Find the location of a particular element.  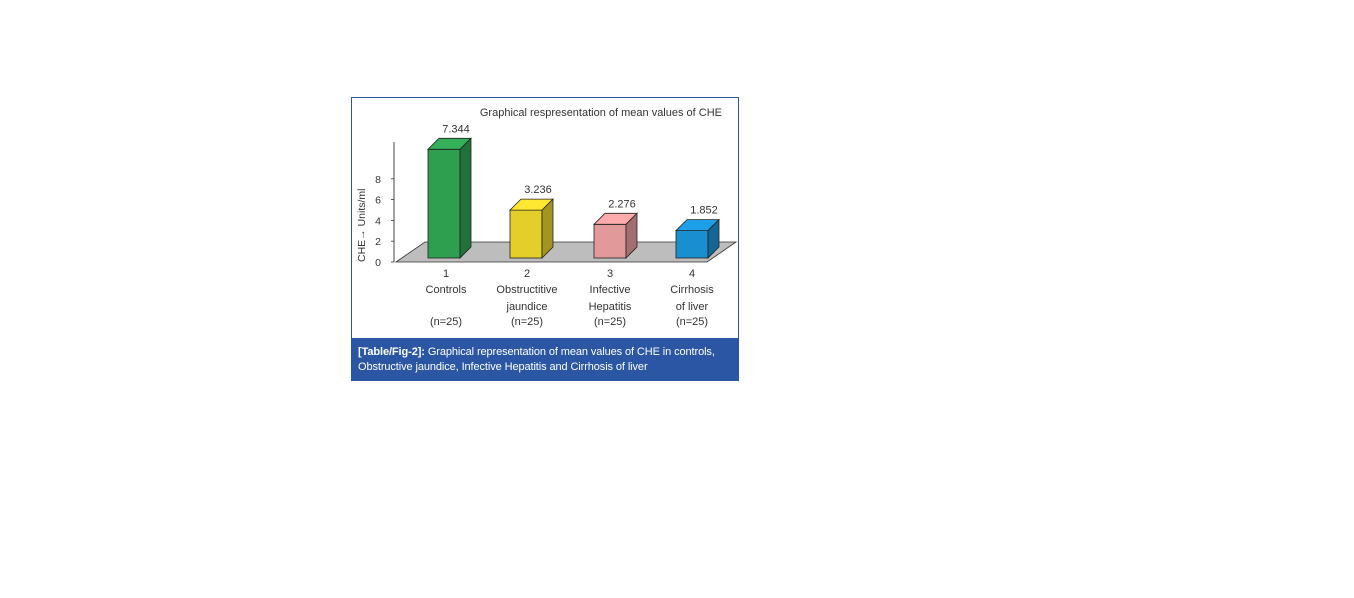

bar-value-label: 1.852 is located at coordinates (704, 211).